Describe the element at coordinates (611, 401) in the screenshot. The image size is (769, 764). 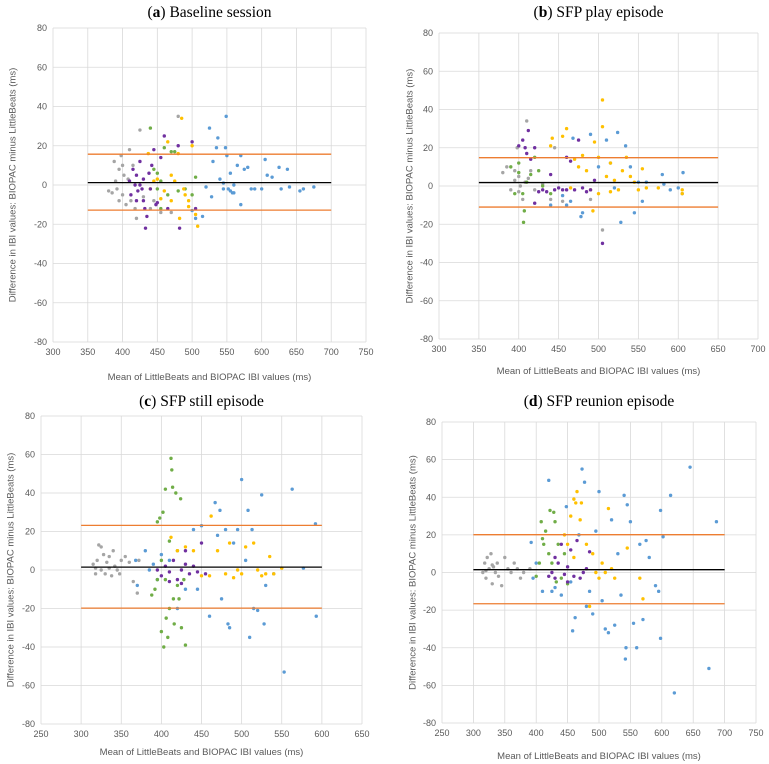
I see `title-text: SFP reunion episode` at that location.